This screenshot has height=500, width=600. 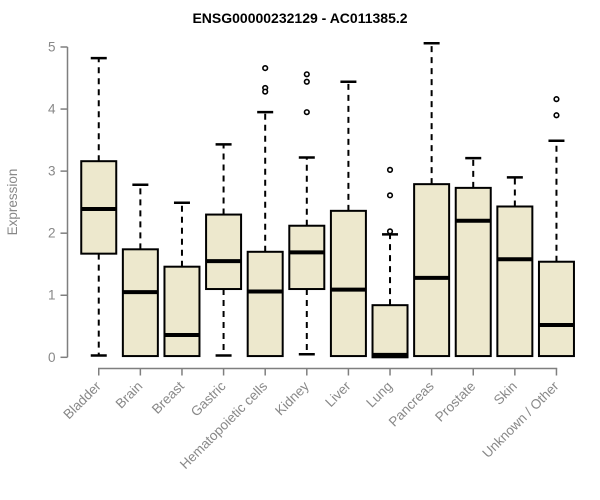 What do you see at coordinates (129, 395) in the screenshot?
I see `x-category-label: Brain` at bounding box center [129, 395].